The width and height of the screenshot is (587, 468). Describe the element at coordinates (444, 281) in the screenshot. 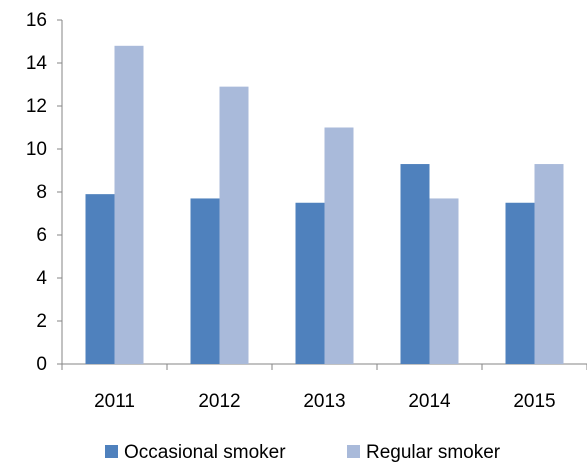

I see `regular-smoker-bar-2014` at that location.